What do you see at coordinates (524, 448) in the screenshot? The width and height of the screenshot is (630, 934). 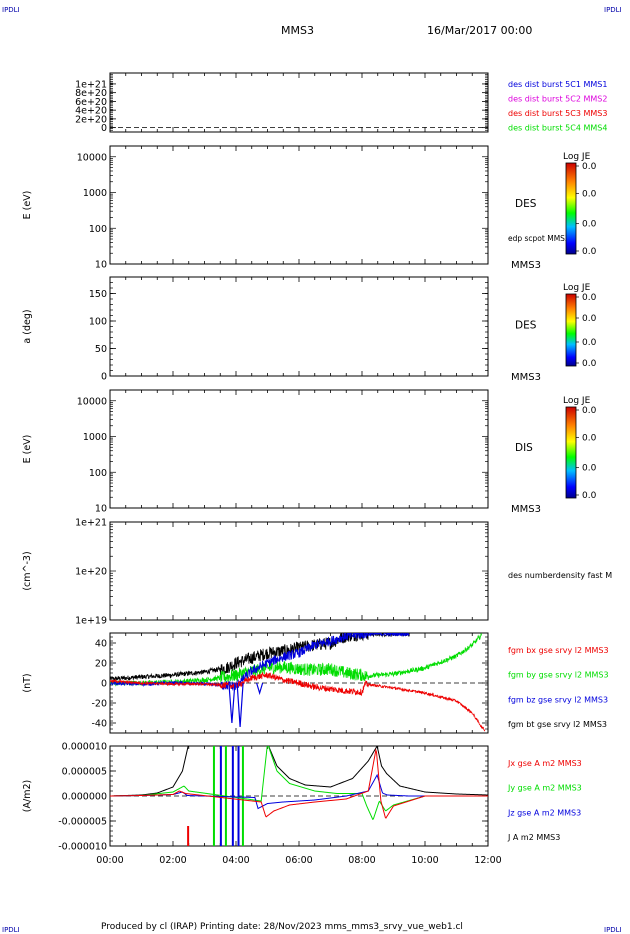 I see `instrument-label: DIS` at bounding box center [524, 448].